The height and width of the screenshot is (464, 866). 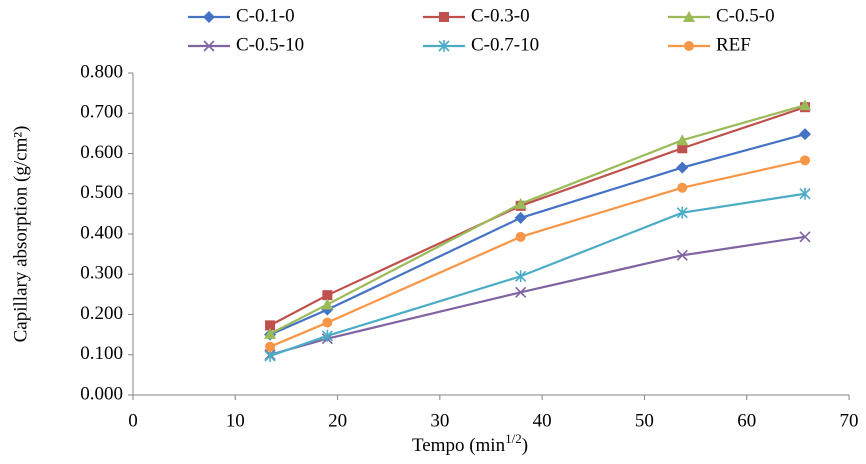 I want to click on legend-label: C-0.1-0, so click(x=265, y=15).